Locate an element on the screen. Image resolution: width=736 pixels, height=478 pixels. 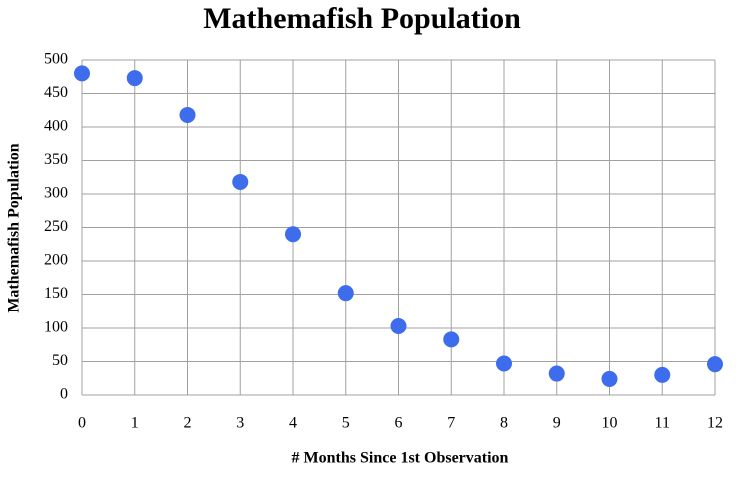
x-tick-label: 5 is located at coordinates (346, 423).